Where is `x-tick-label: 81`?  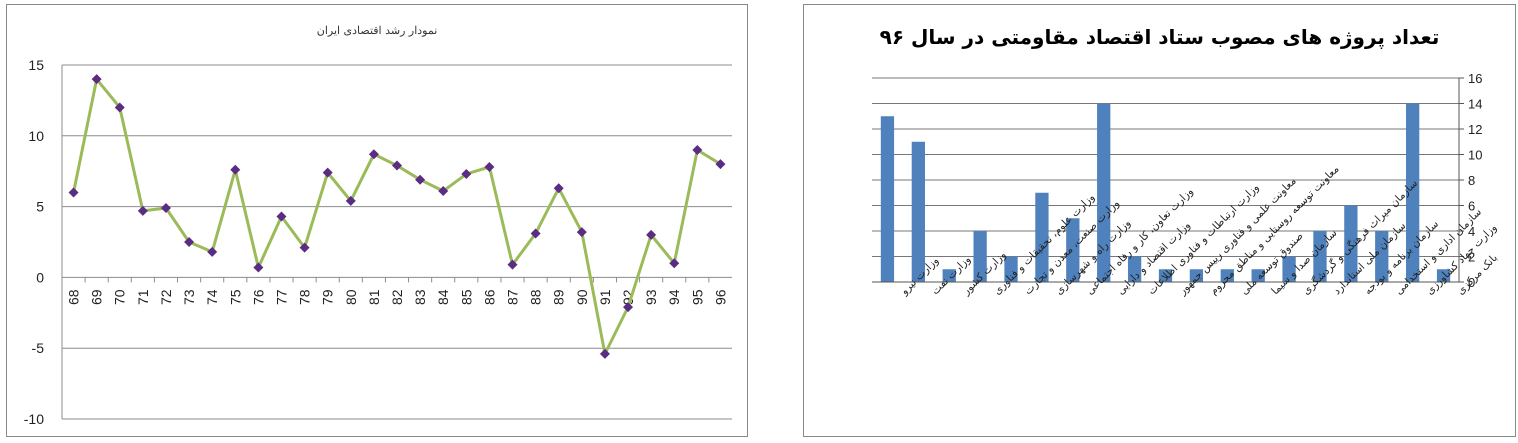
x-tick-label: 81 is located at coordinates (374, 297).